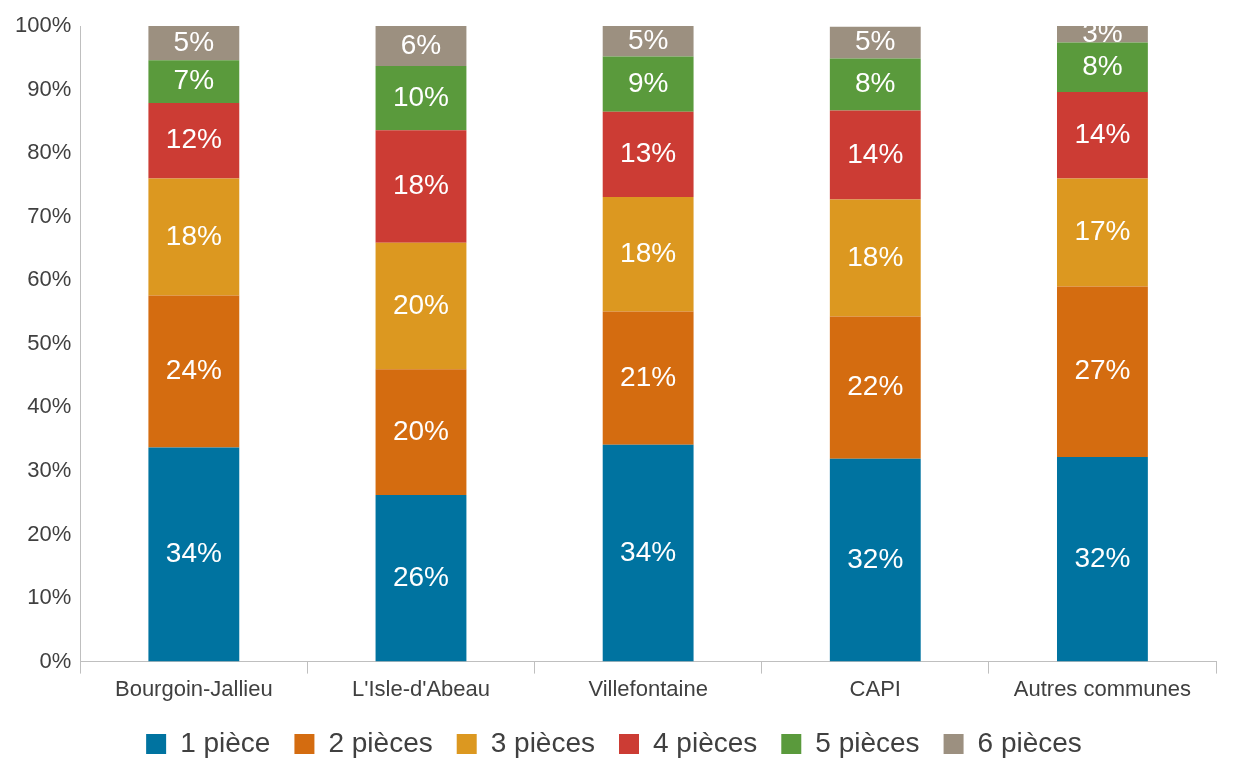 The height and width of the screenshot is (776, 1238). I want to click on legend-label: 3 pièces, so click(543, 742).